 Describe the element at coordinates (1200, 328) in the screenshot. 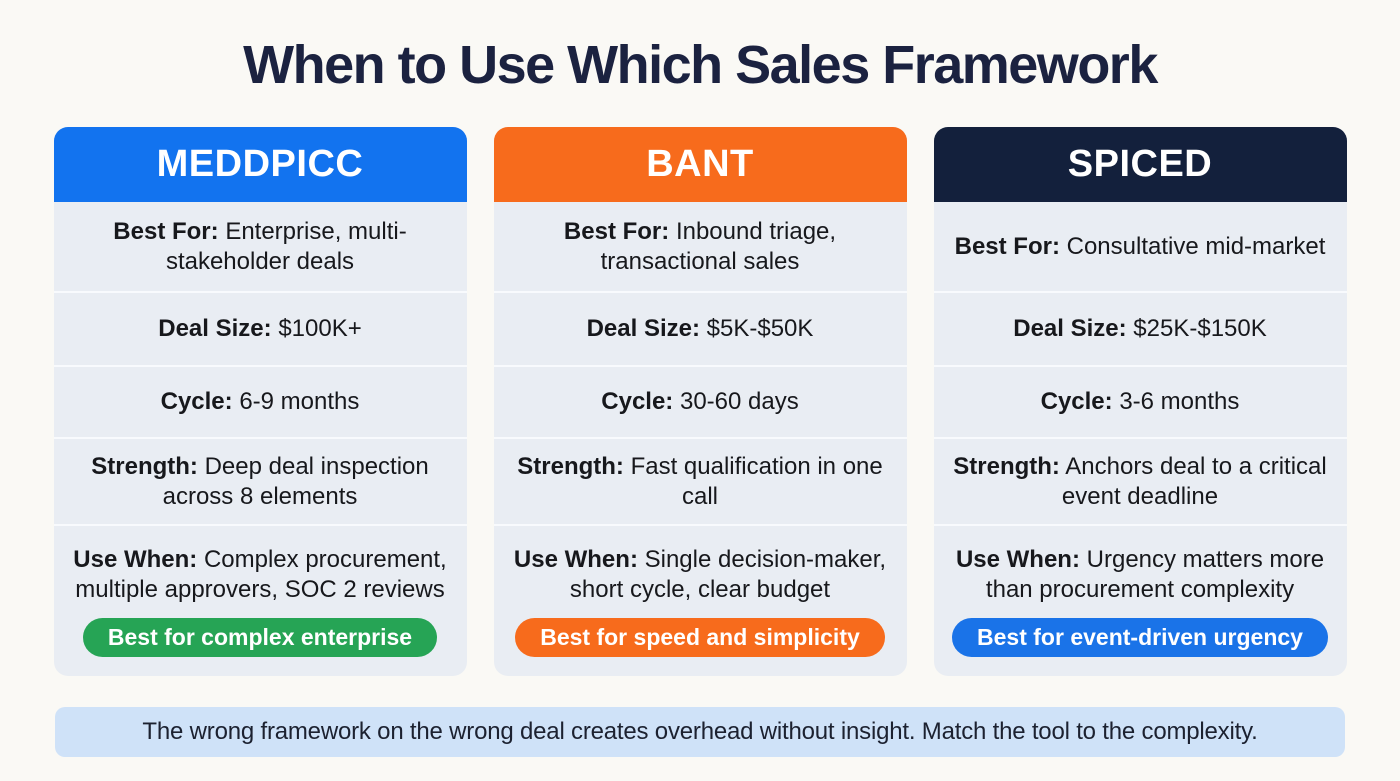

I see `row-value: $25K-$150K` at that location.